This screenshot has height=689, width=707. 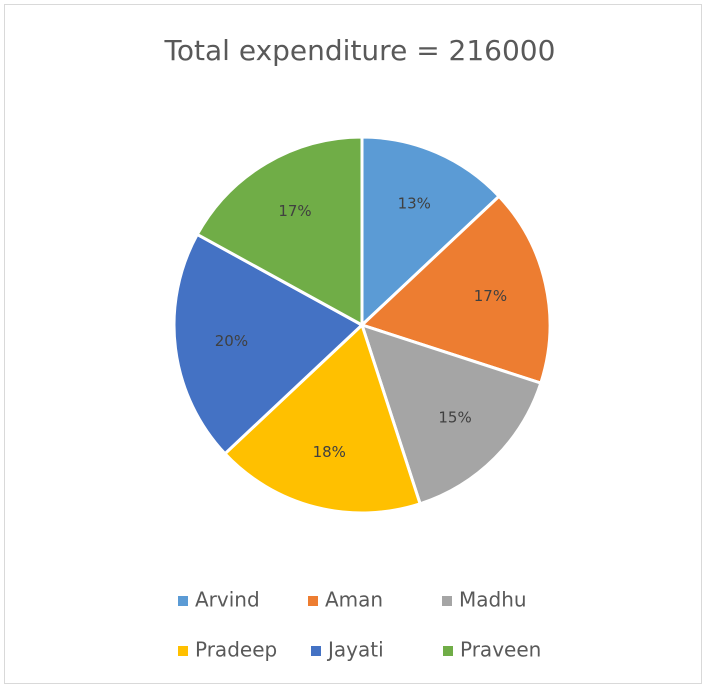 What do you see at coordinates (414, 204) in the screenshot?
I see `data-label: 13%` at bounding box center [414, 204].